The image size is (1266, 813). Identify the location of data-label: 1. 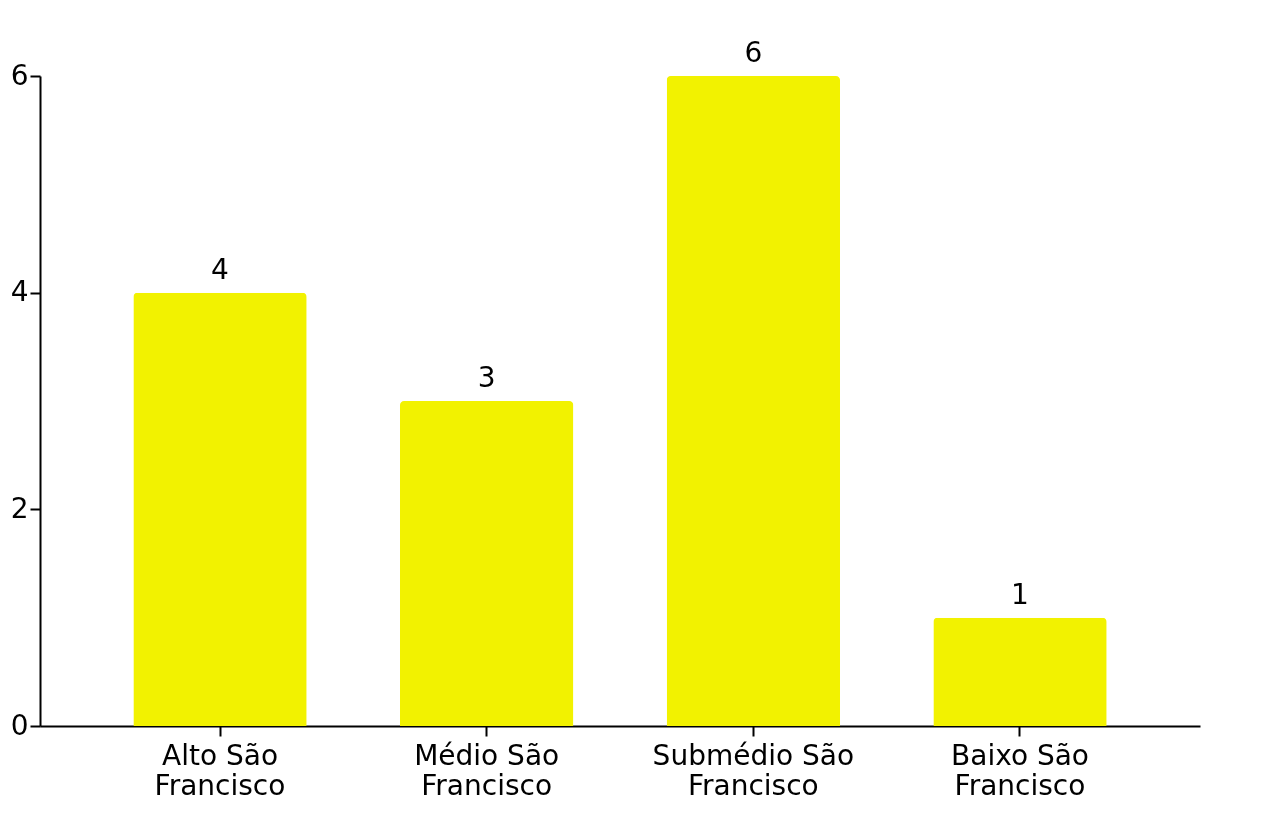
(1020, 594).